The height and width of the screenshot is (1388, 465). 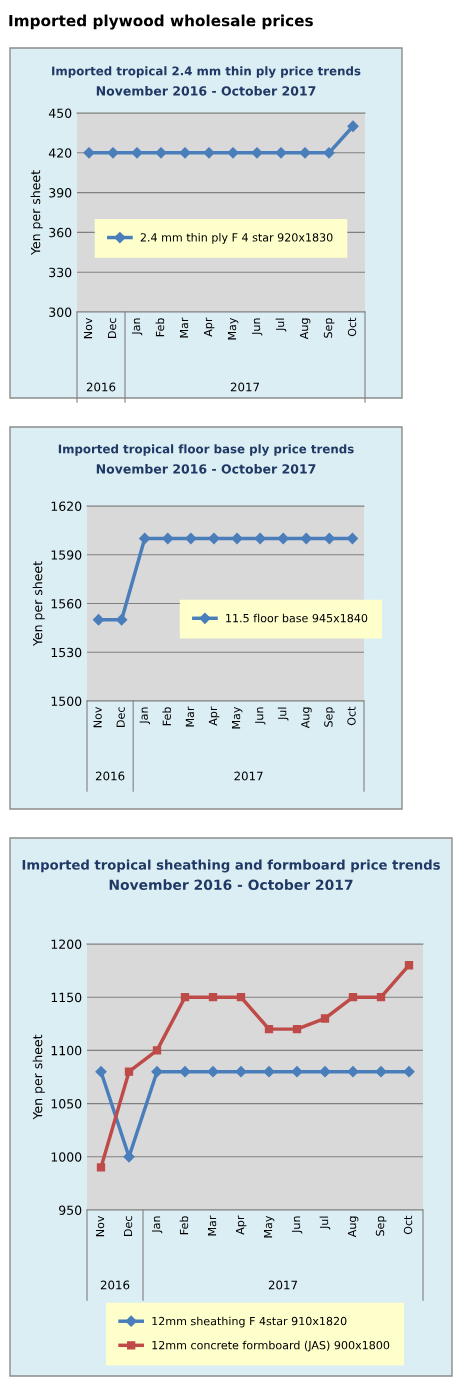 What do you see at coordinates (66, 506) in the screenshot?
I see `y-tick-label: 1620` at bounding box center [66, 506].